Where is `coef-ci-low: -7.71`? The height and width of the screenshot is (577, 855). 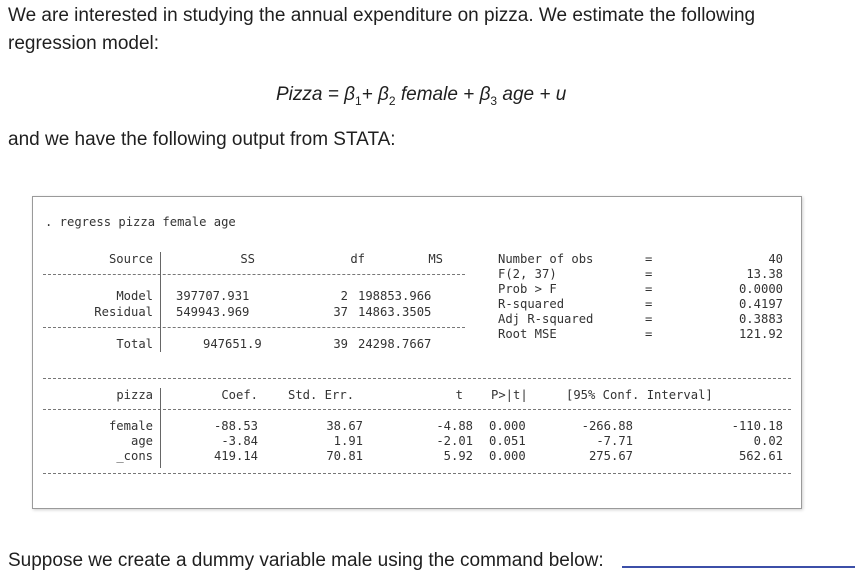 coef-ci-low: -7.71 is located at coordinates (614, 441).